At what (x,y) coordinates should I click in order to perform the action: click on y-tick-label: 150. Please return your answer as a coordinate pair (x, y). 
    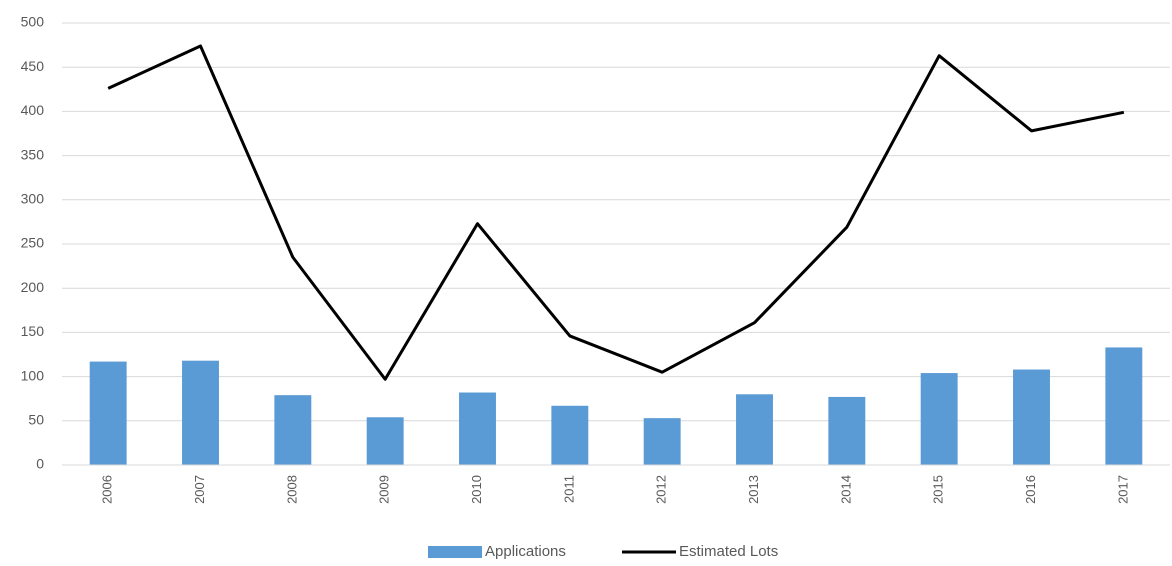
    Looking at the image, I should click on (33, 331).